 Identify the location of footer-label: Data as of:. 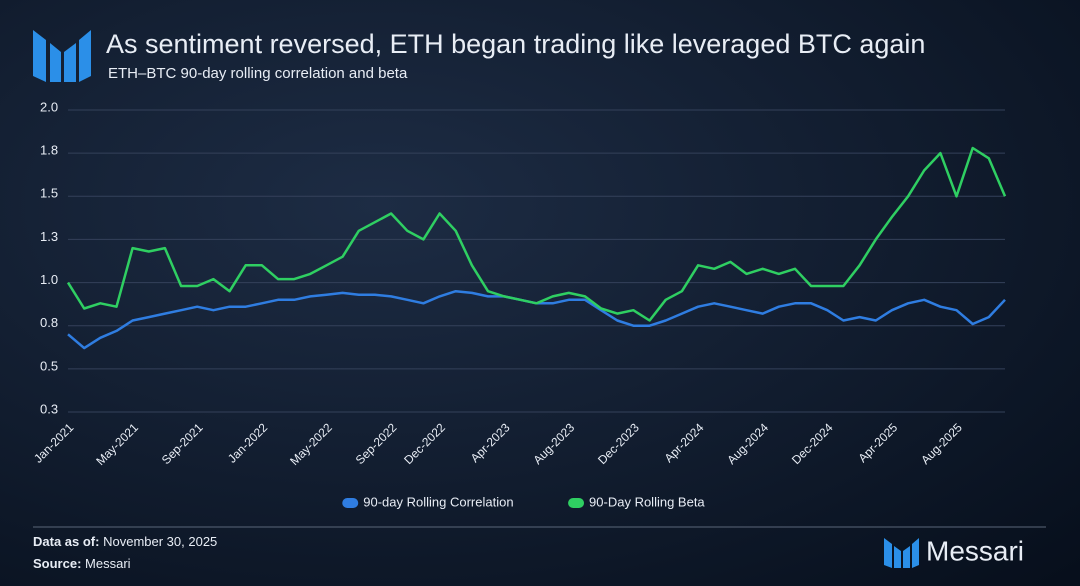
(66, 541).